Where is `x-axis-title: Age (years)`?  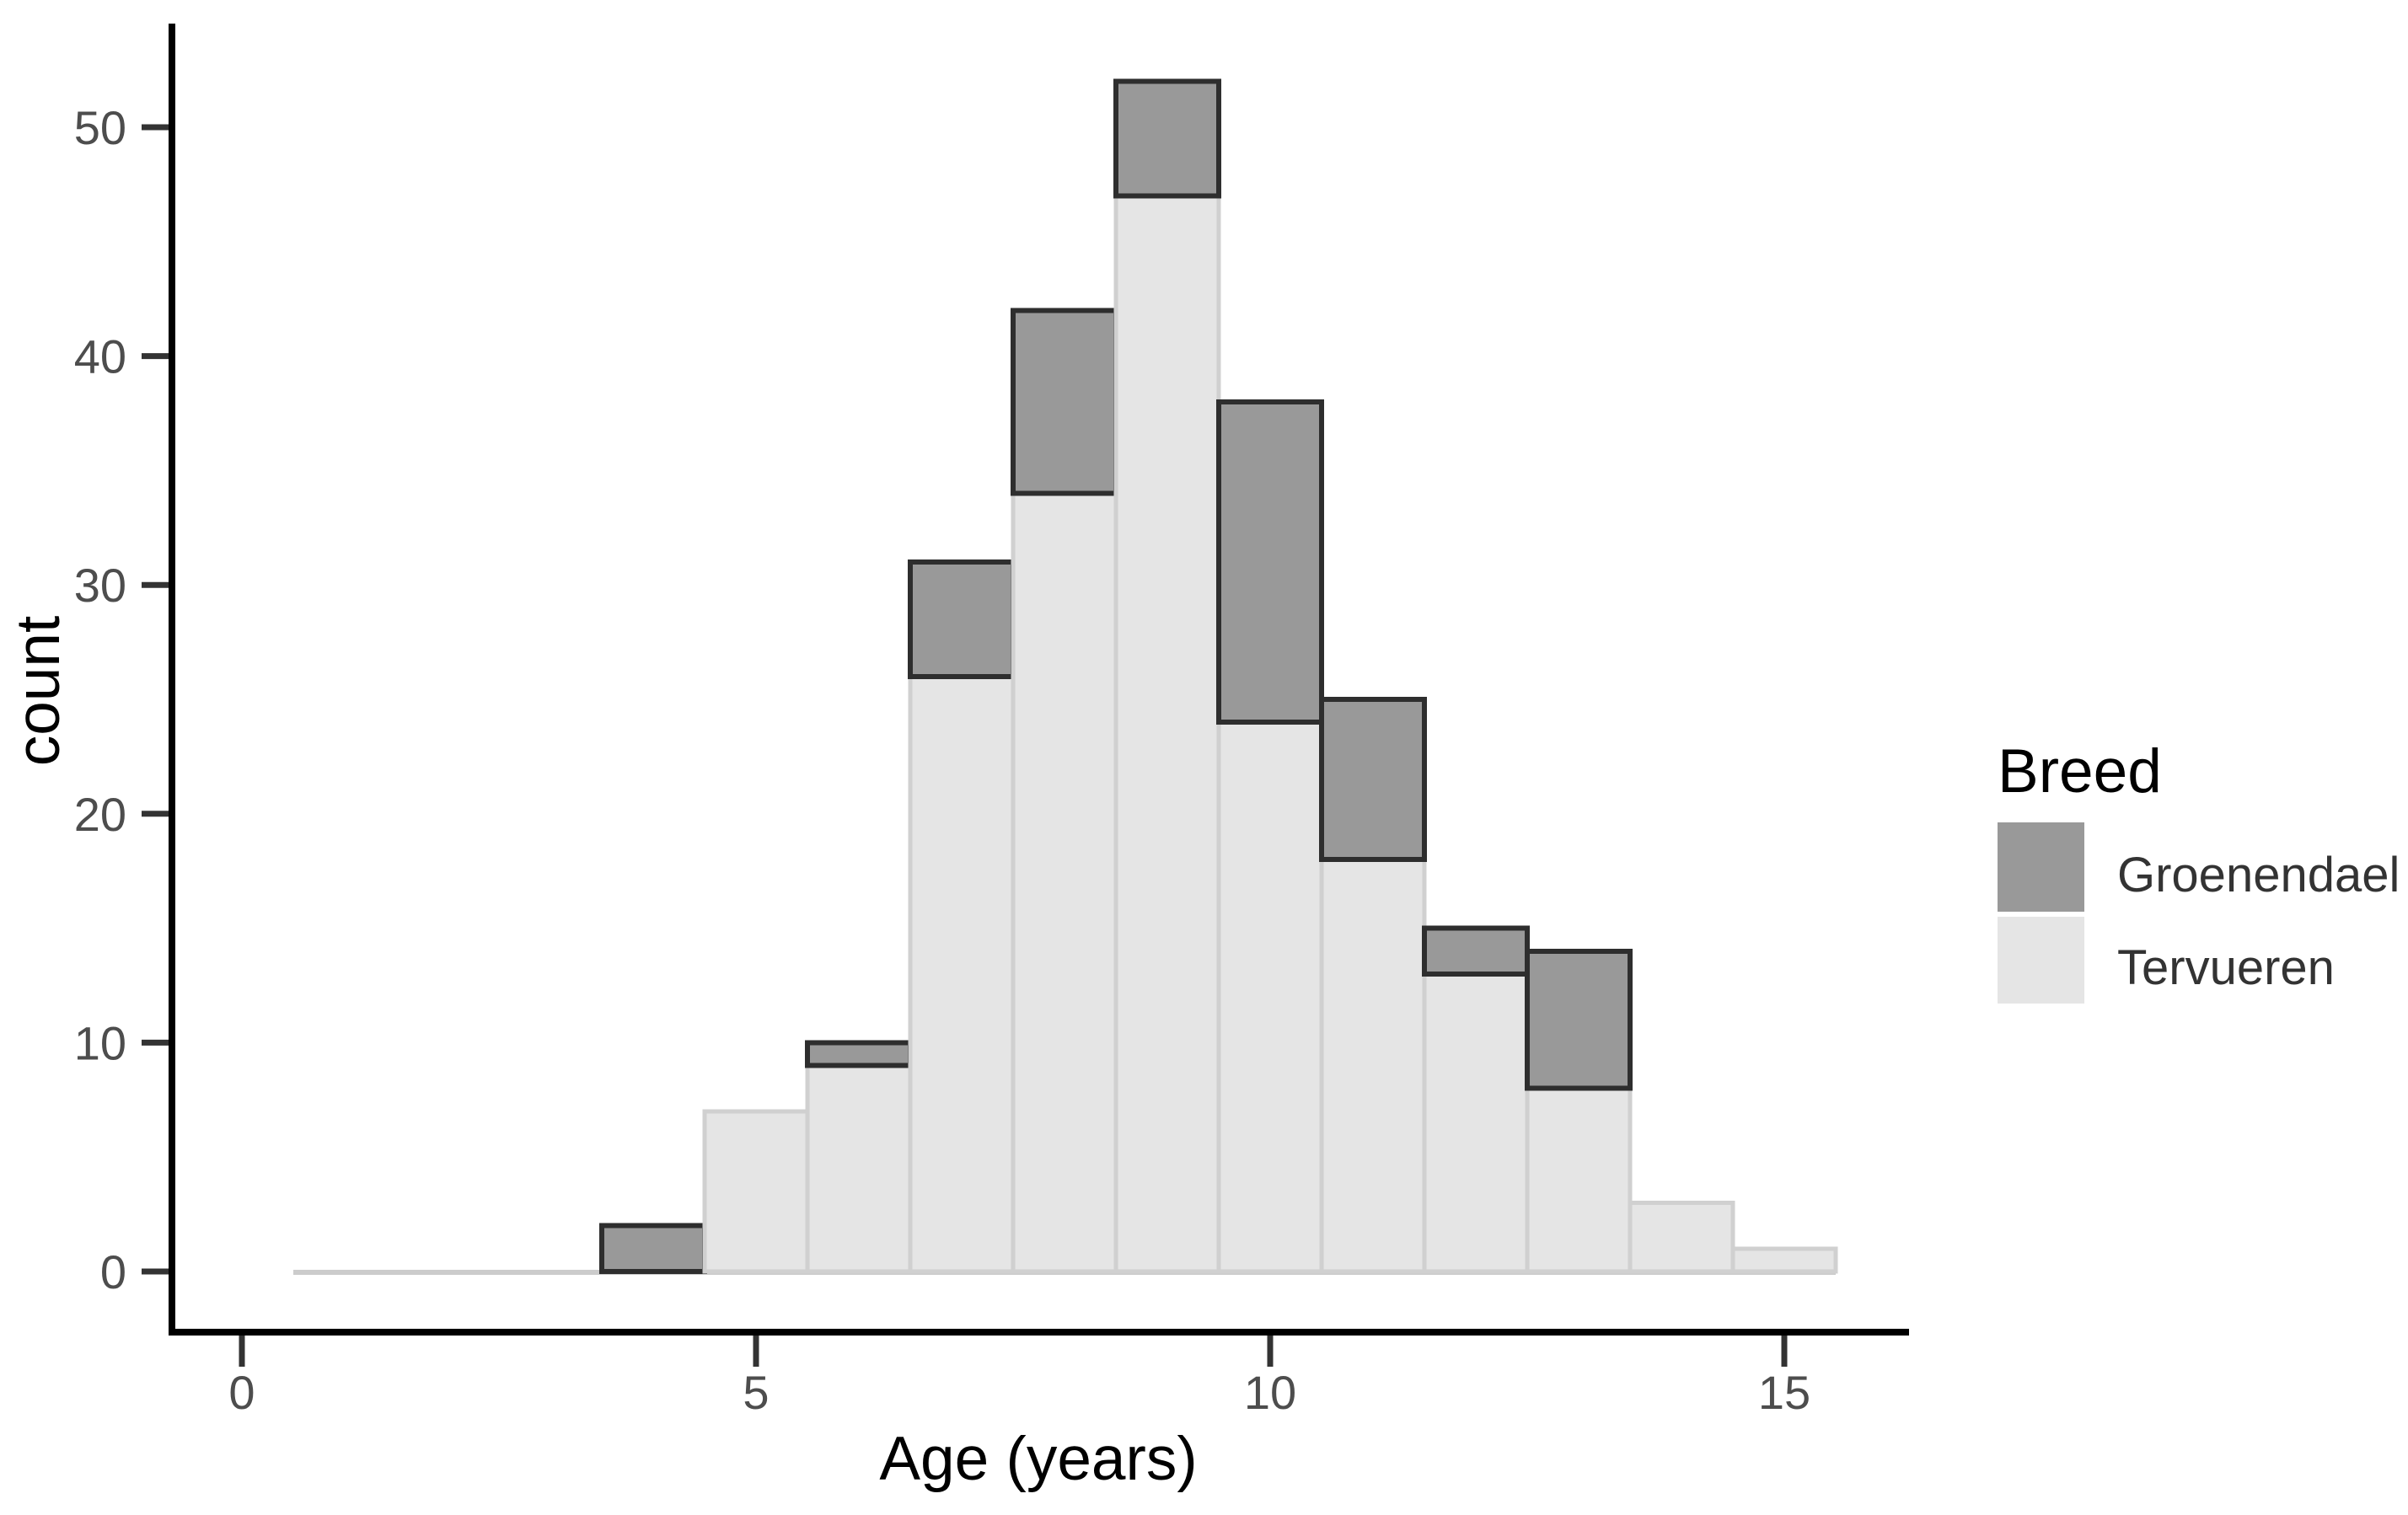 x-axis-title: Age (years) is located at coordinates (1038, 1459).